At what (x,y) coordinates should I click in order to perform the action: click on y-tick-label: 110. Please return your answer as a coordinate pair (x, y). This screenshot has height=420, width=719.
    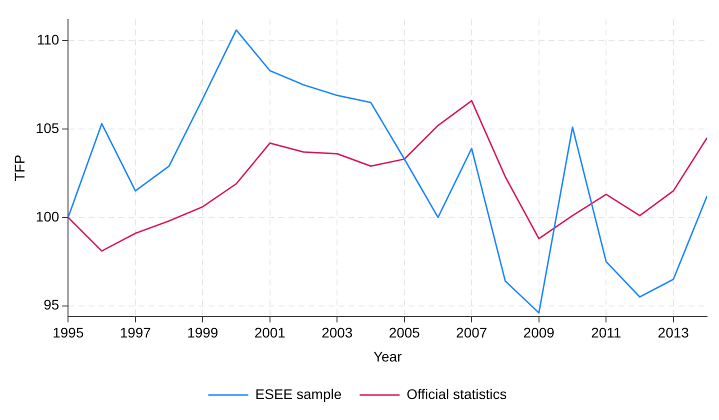
    Looking at the image, I should click on (48, 39).